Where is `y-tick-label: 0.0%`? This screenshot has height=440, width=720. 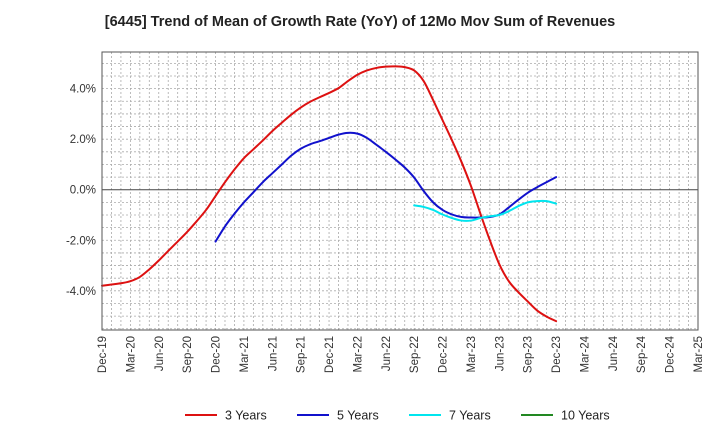
y-tick-label: 0.0% is located at coordinates (83, 191).